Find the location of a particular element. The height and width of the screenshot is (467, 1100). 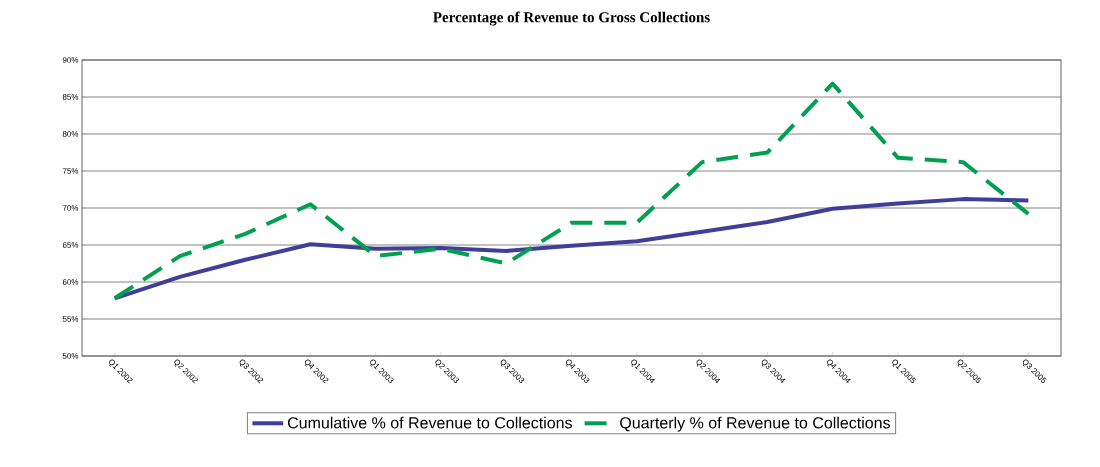

y-tick-label: 60% is located at coordinates (70, 282).